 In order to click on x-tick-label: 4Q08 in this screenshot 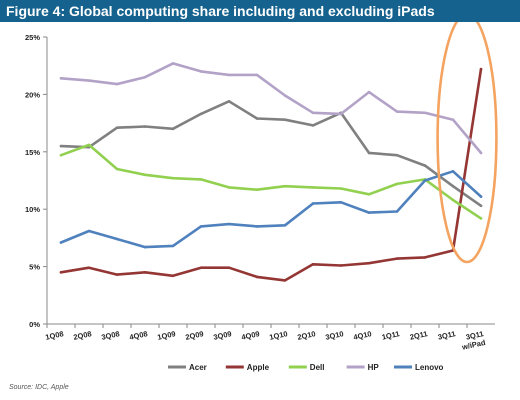, I will do `click(139, 335)`.